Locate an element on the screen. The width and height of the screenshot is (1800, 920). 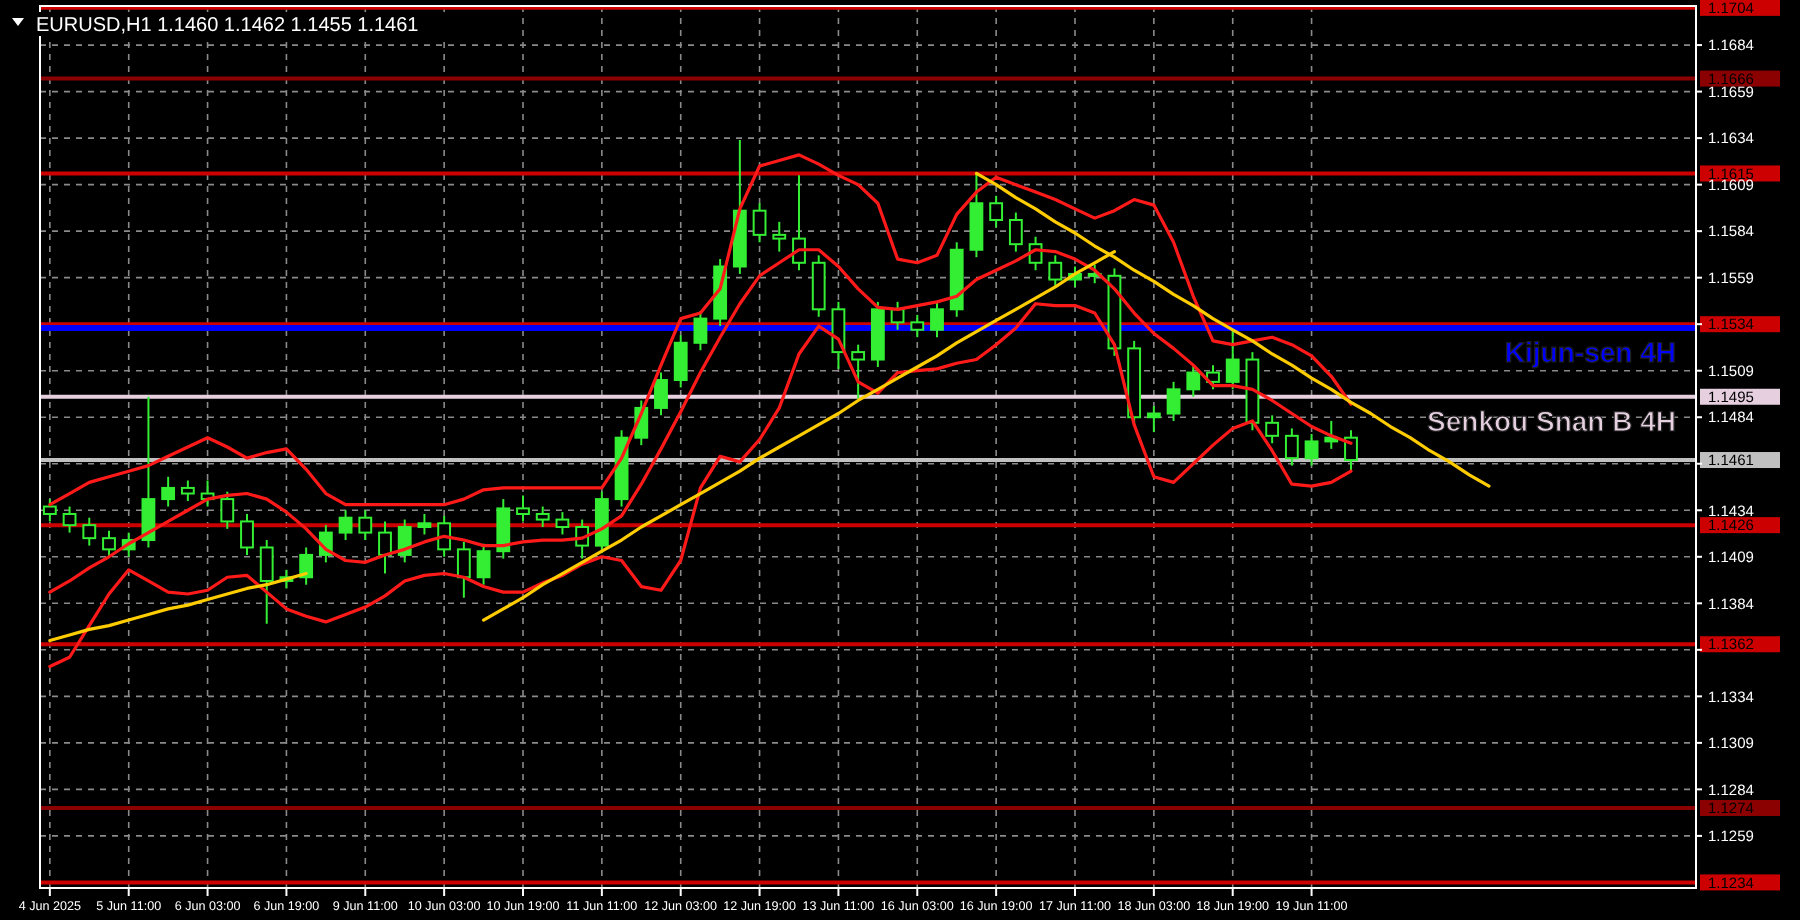
text: EURUSD,H1 1.1460 1.1462 1.1455 1.1461 is located at coordinates (228, 26).